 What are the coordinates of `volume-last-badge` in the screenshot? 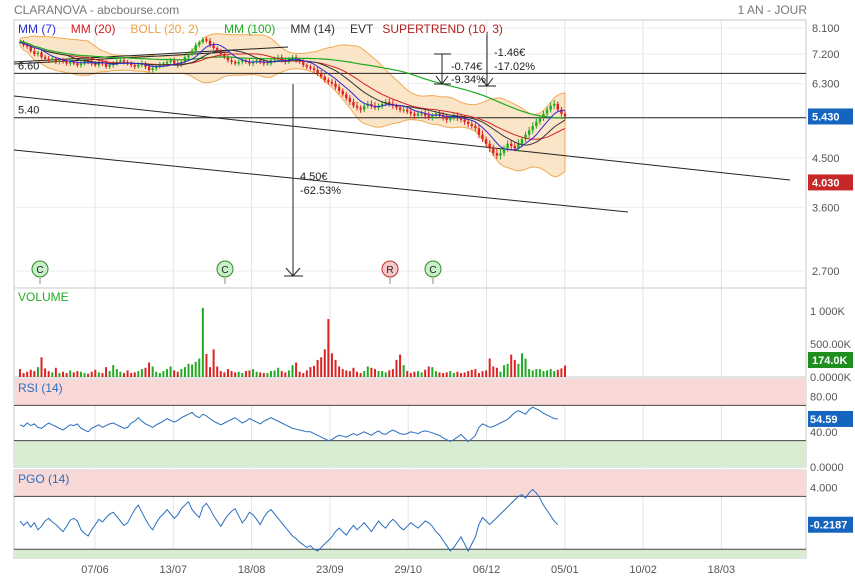 It's located at (830, 360).